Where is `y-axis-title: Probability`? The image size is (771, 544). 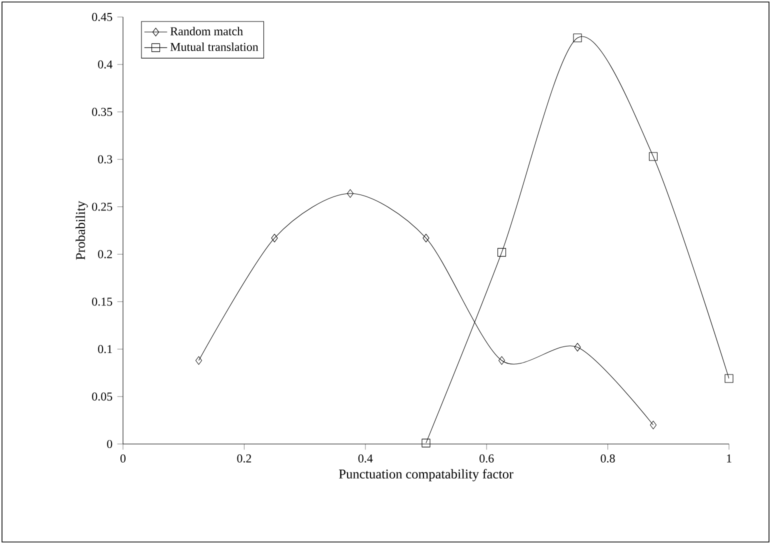
y-axis-title: Probability is located at coordinates (82, 230).